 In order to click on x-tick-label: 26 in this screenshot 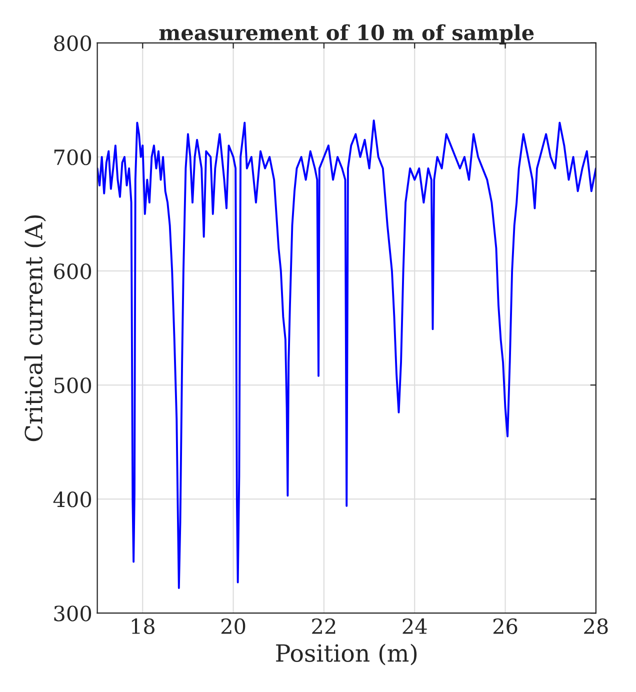, I will do `click(505, 626)`.